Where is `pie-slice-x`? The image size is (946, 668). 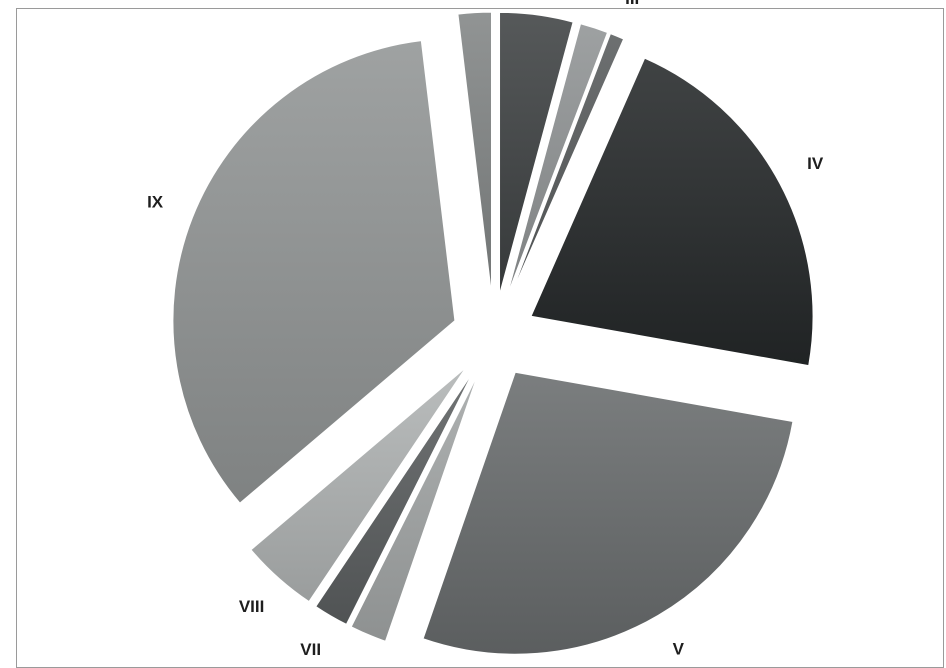 pie-slice-x is located at coordinates (475, 153).